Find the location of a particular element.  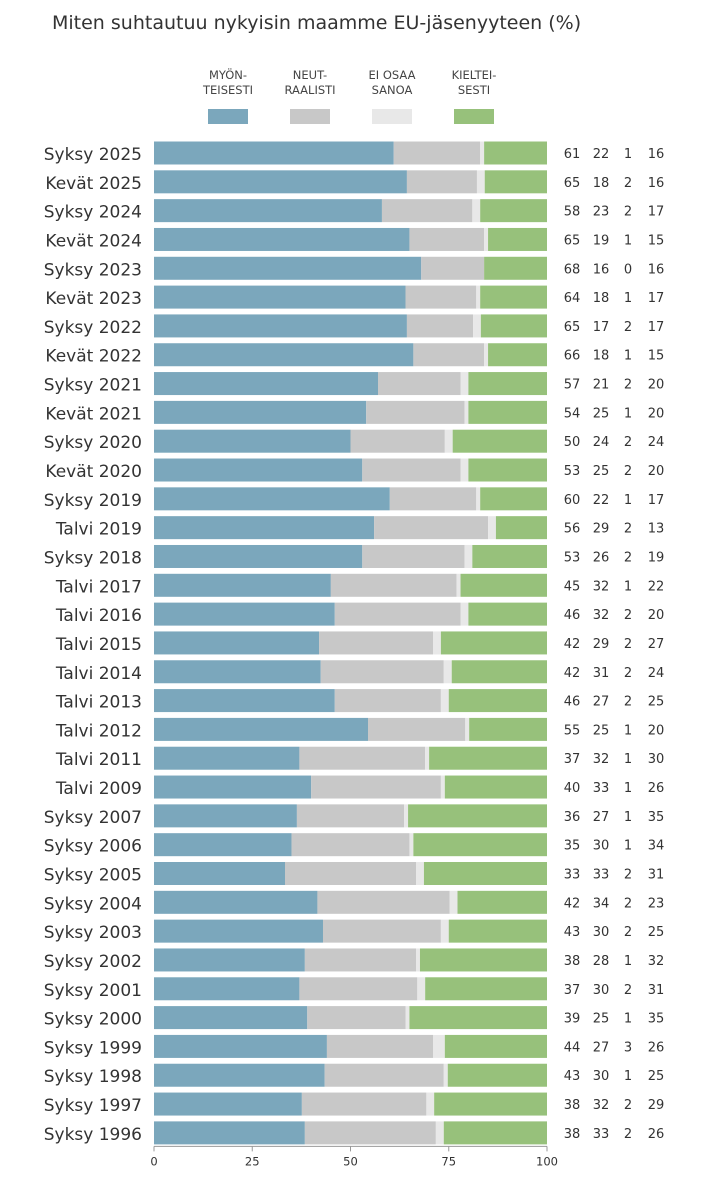

data-label: 43 is located at coordinates (572, 1076).